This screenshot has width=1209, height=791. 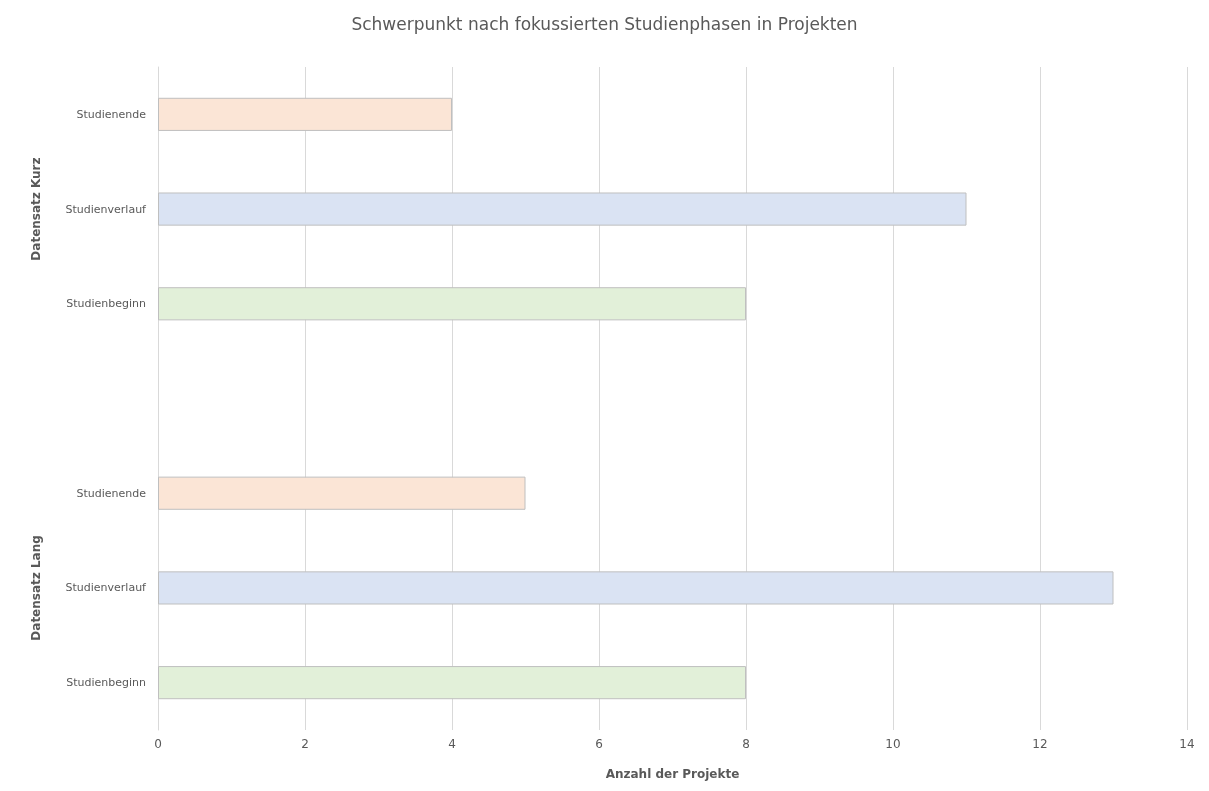 I want to click on x-tick-label: 6, so click(x=599, y=744).